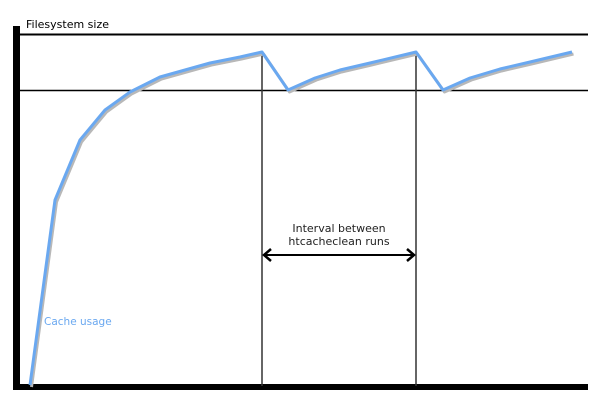 The width and height of the screenshot is (600, 406). I want to click on series-label: Cache usage, so click(78, 322).